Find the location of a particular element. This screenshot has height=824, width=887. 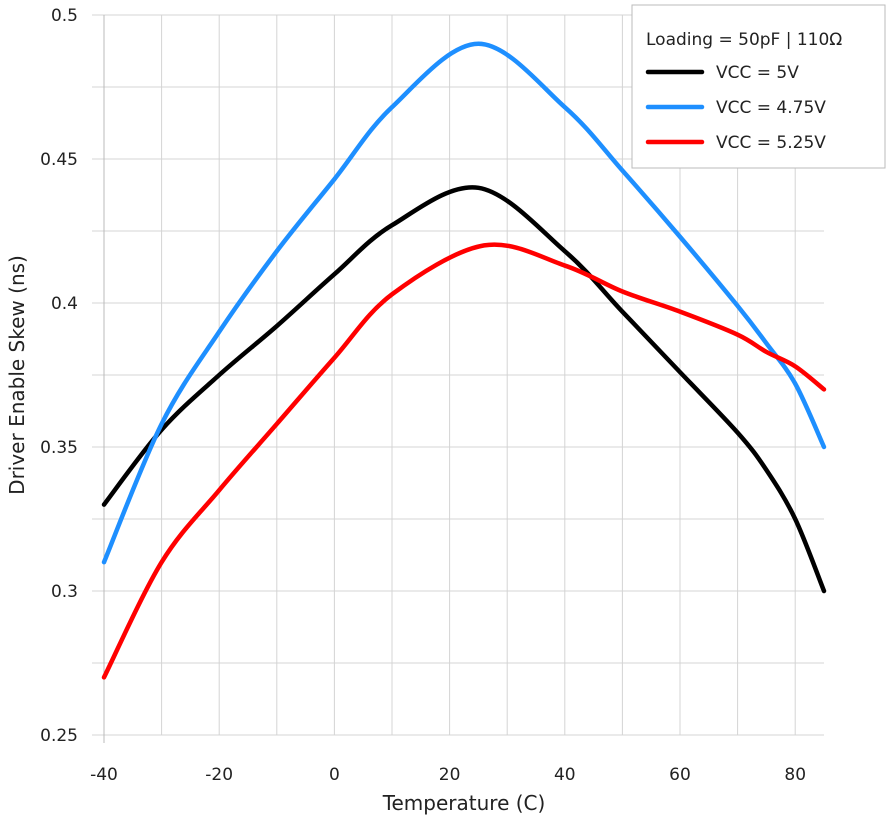

x-tick-label: -20 is located at coordinates (219, 775).